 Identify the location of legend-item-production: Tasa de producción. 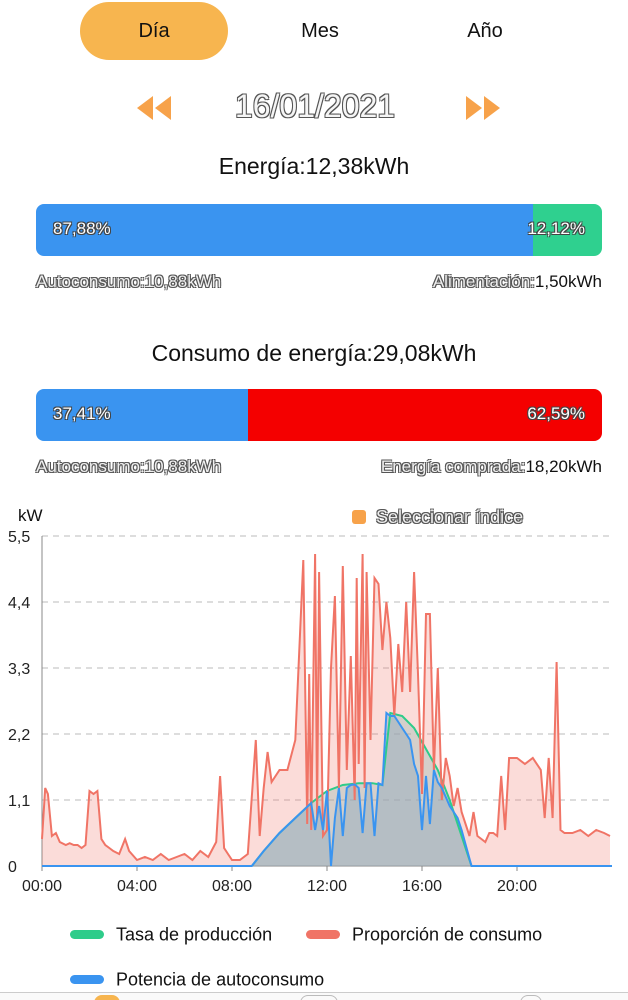
(171, 933).